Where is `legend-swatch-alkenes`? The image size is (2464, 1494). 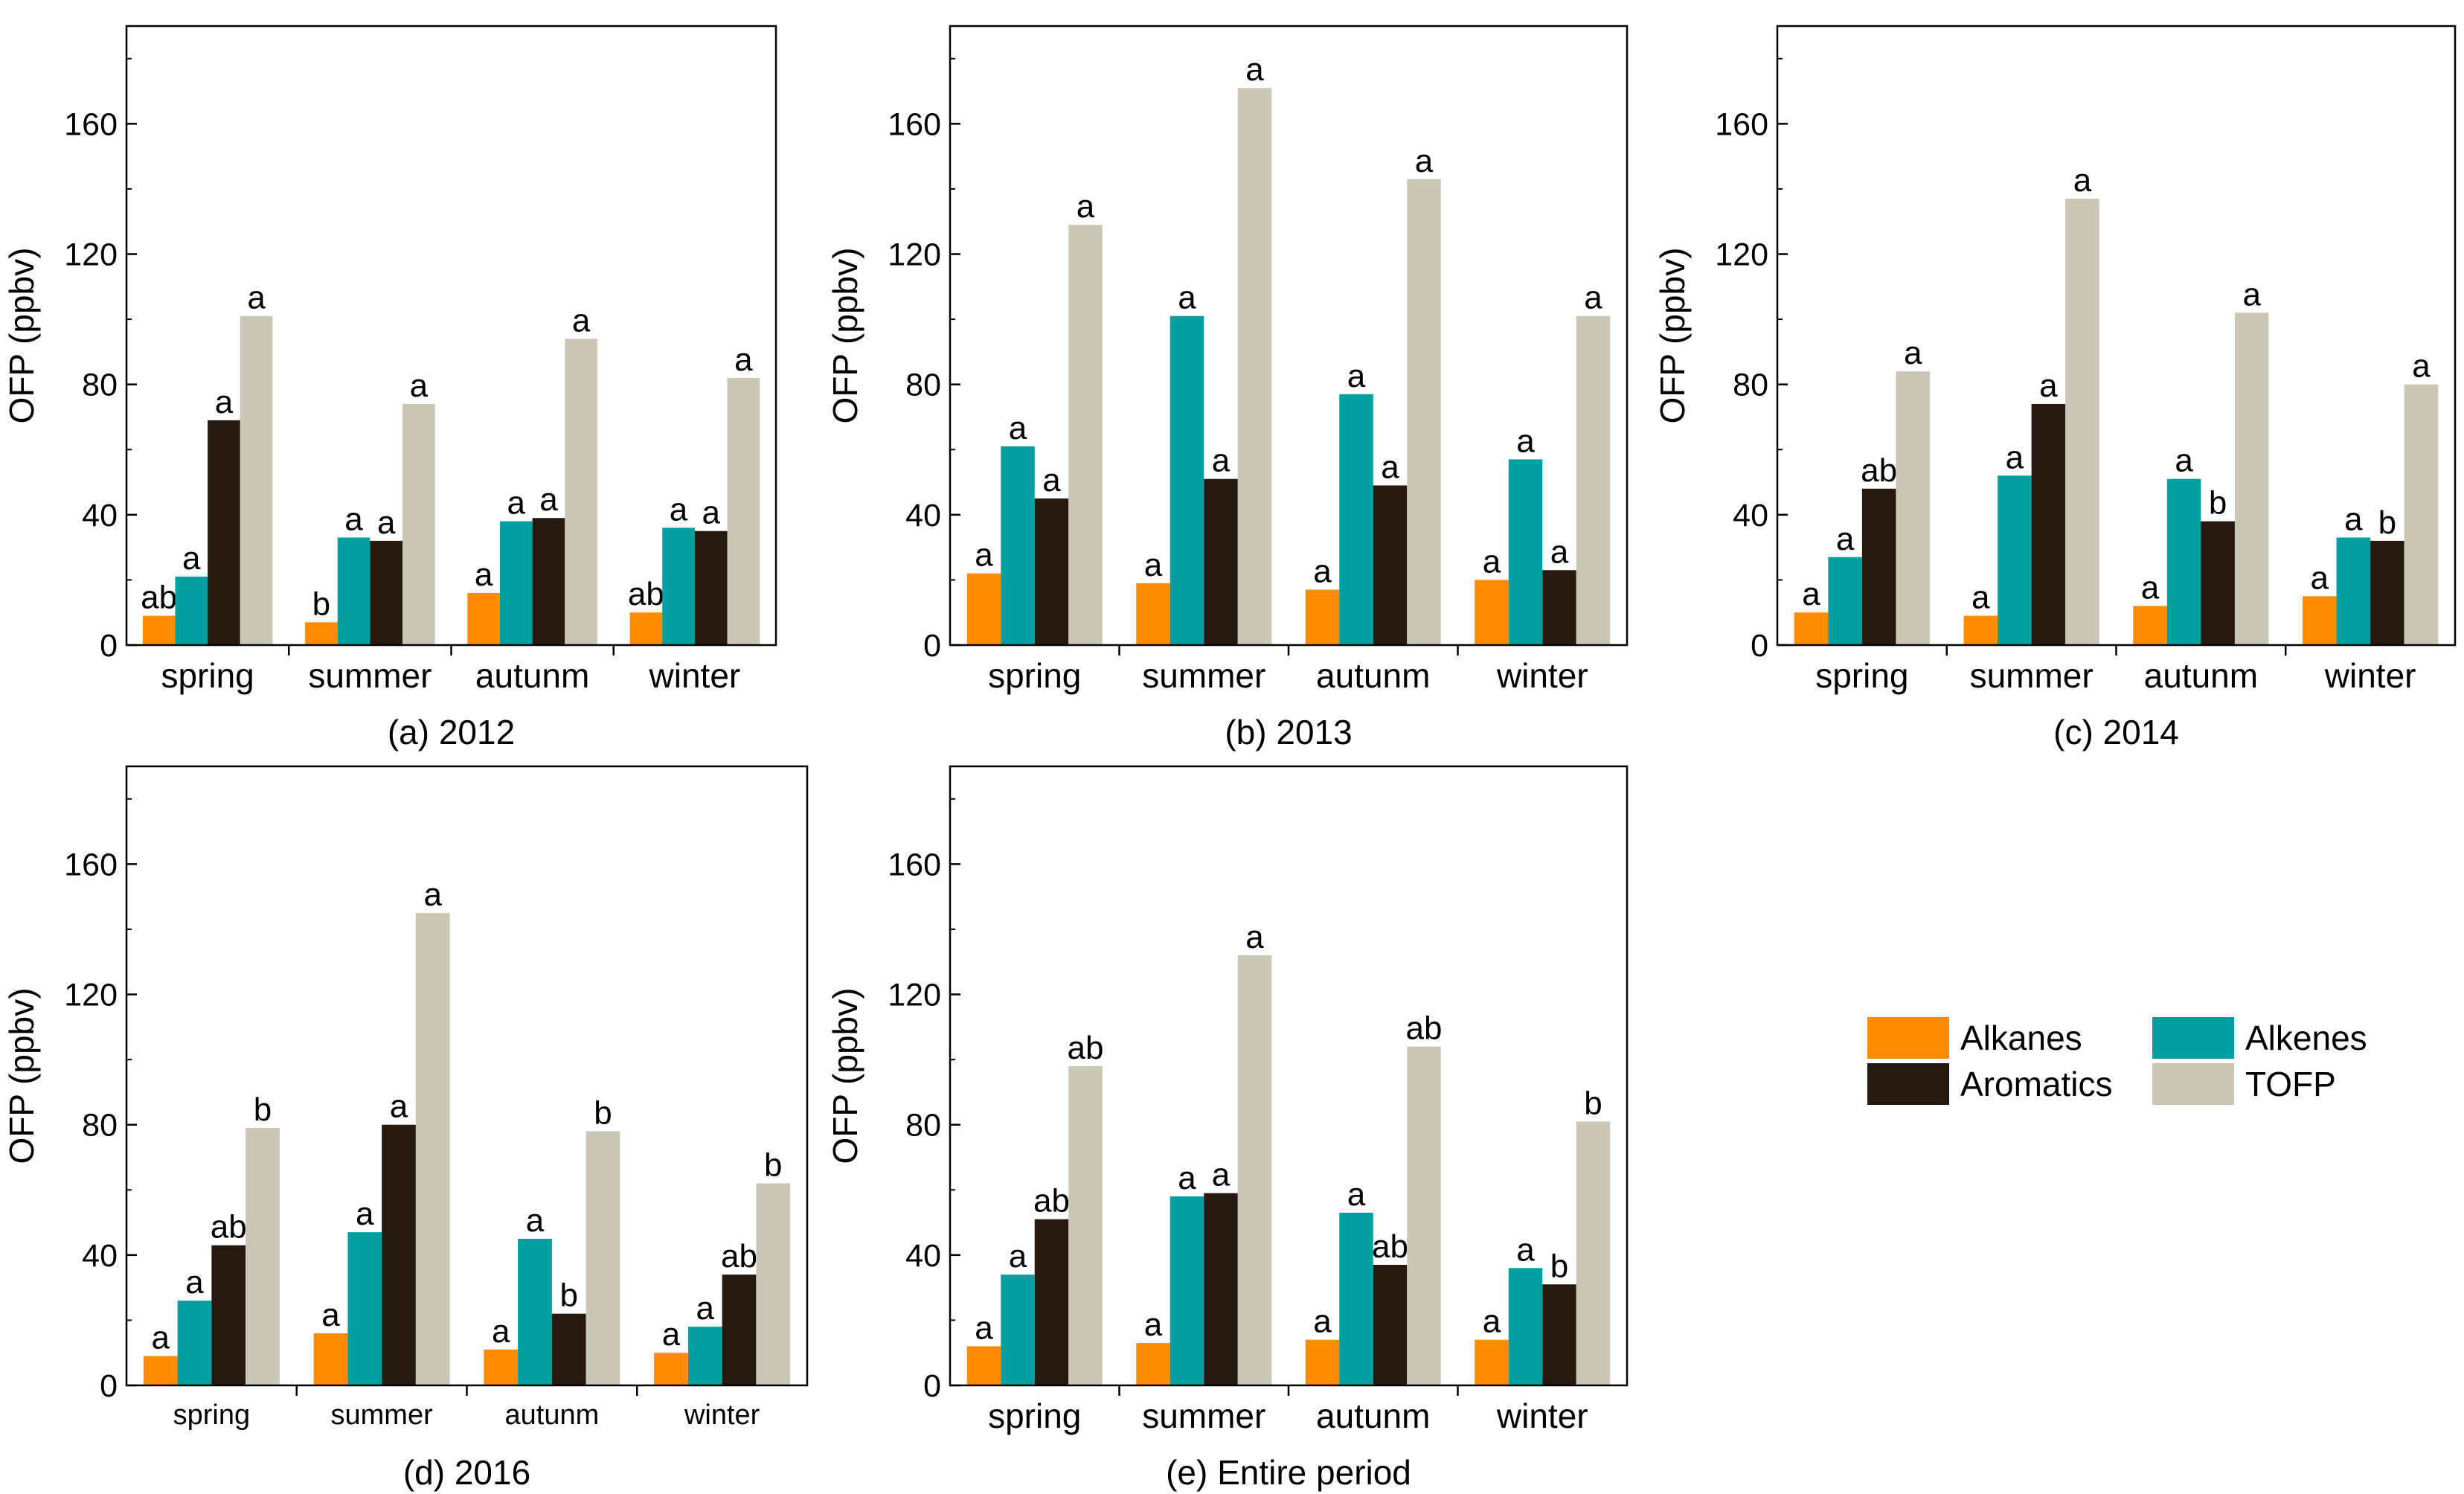
legend-swatch-alkenes is located at coordinates (2193, 1038).